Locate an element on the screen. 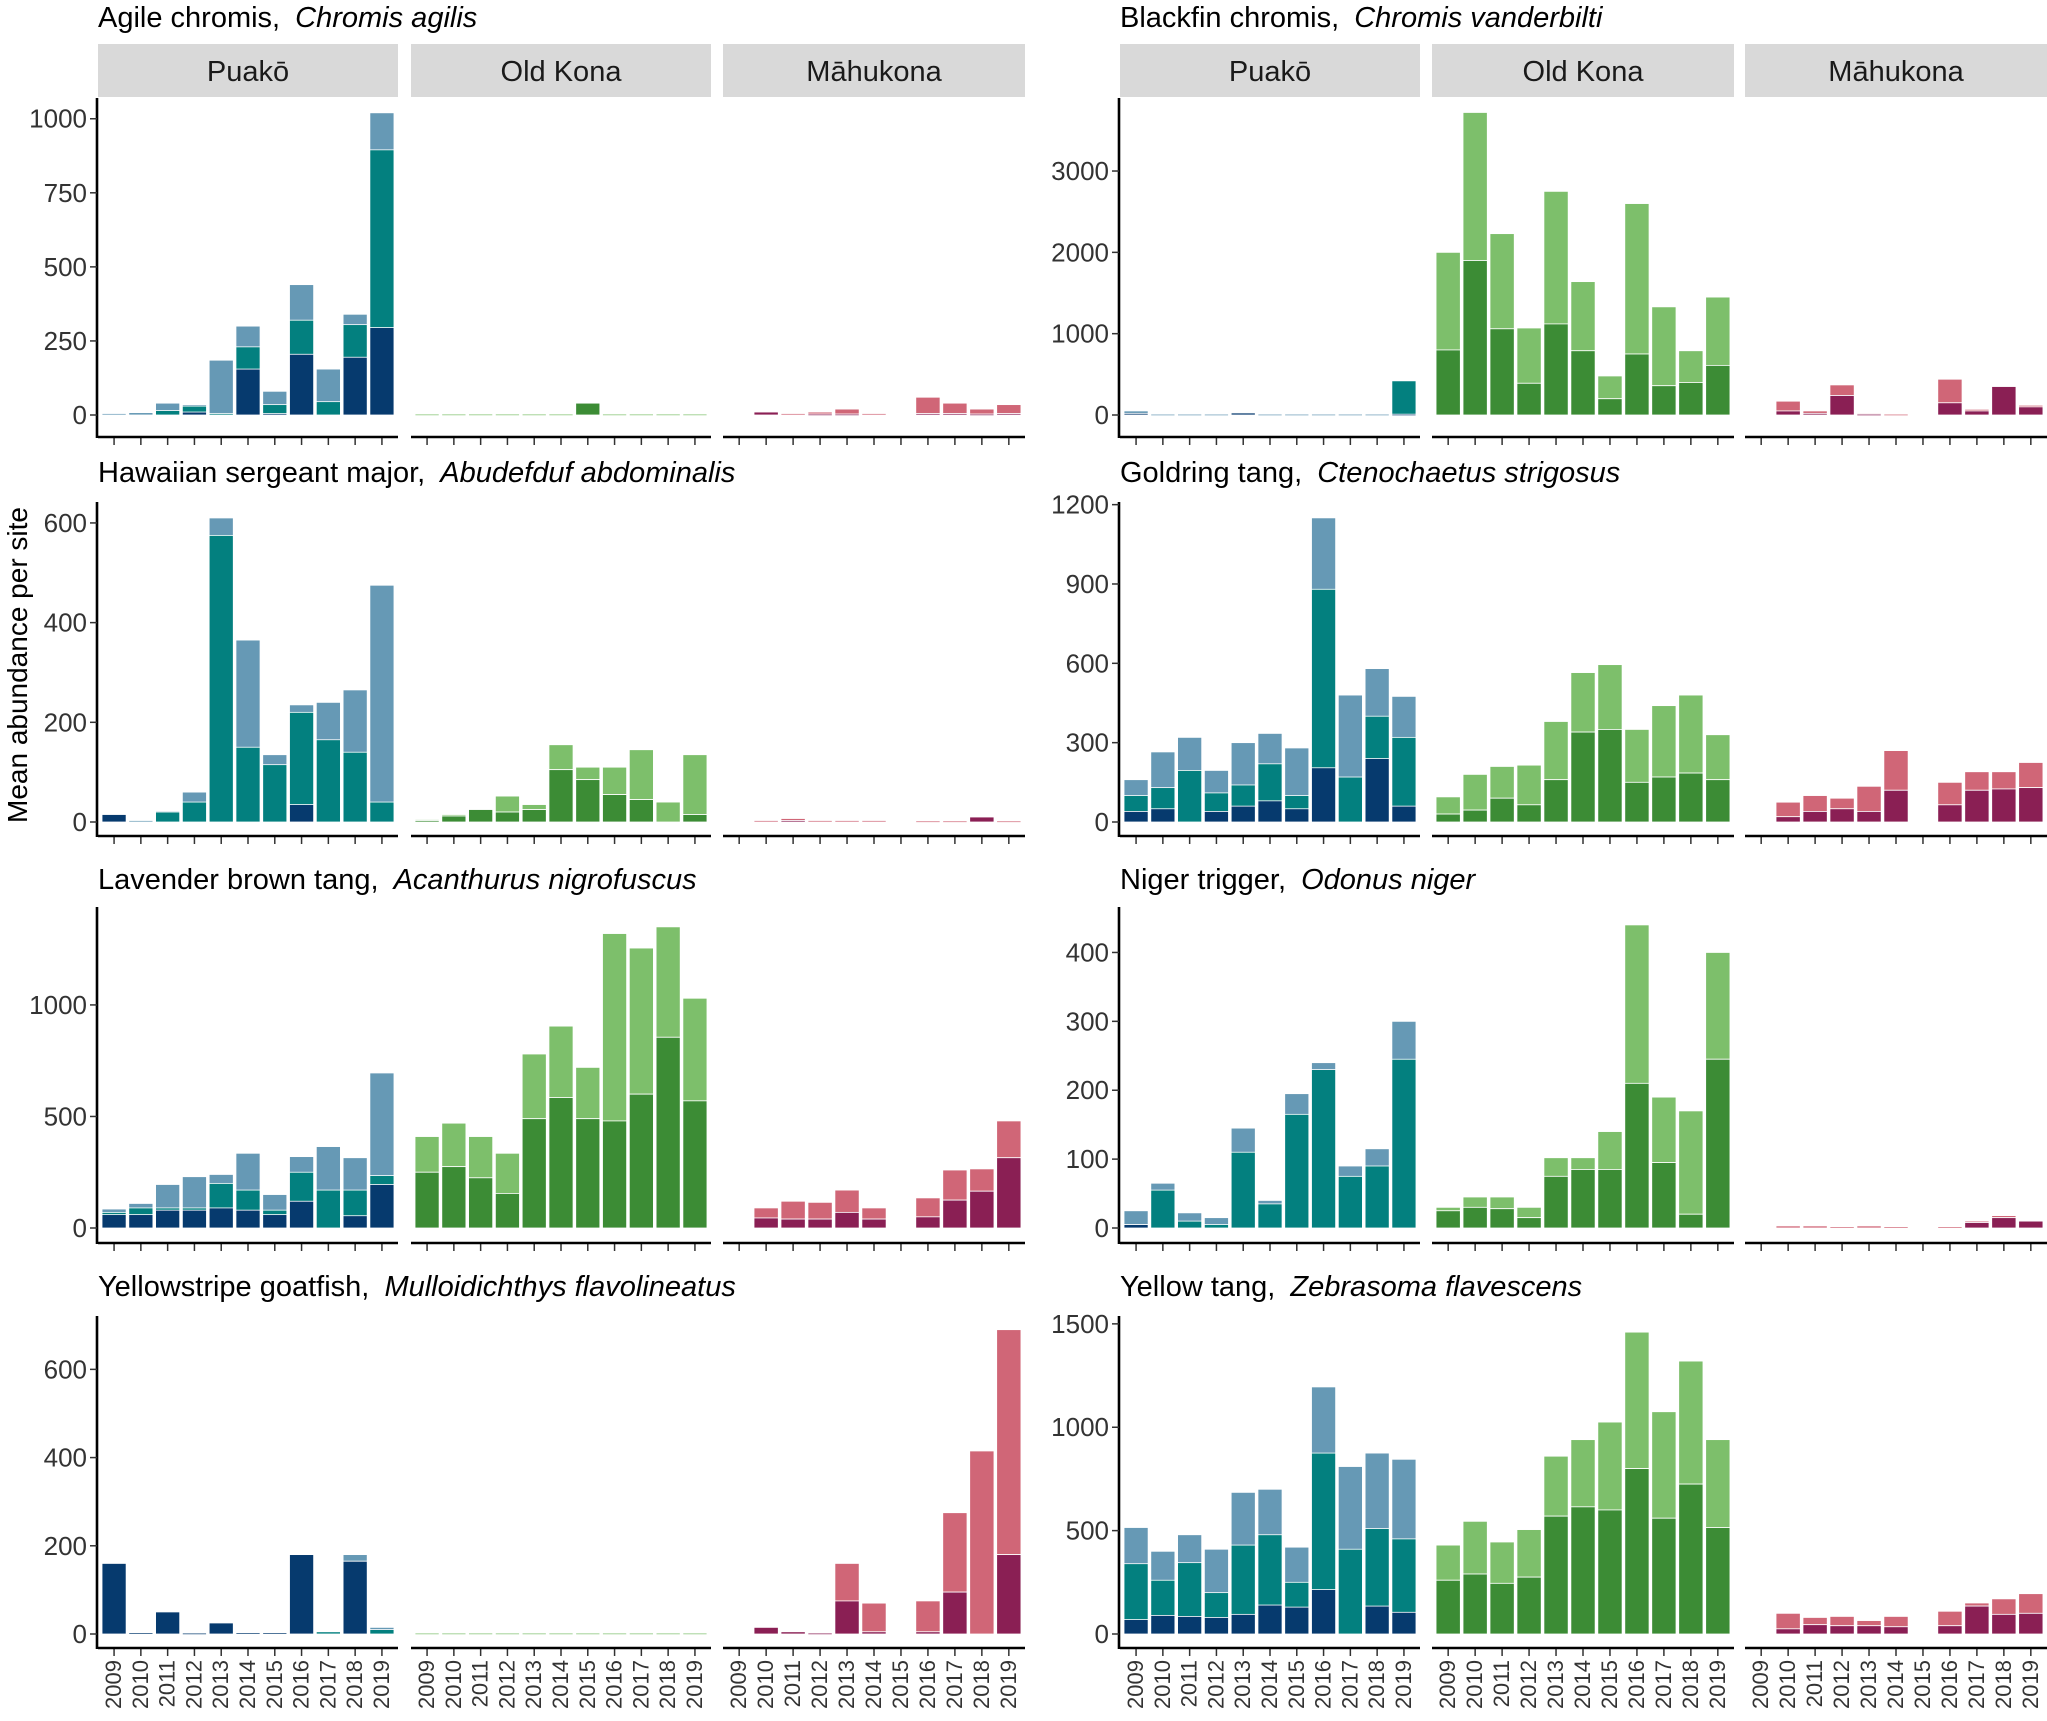 The height and width of the screenshot is (1721, 2047). x-tick-label: 2013 is located at coordinates (533, 1684).